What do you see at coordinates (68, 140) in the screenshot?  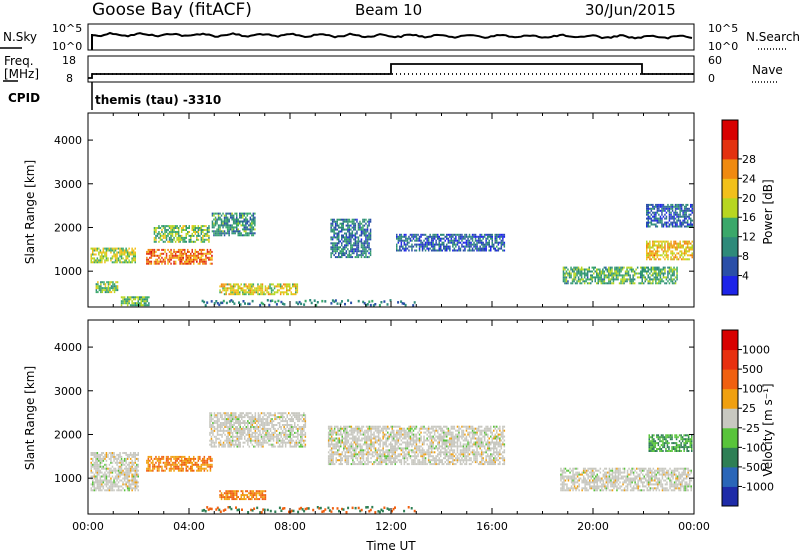 I see `power-ytick-label: 4000` at bounding box center [68, 140].